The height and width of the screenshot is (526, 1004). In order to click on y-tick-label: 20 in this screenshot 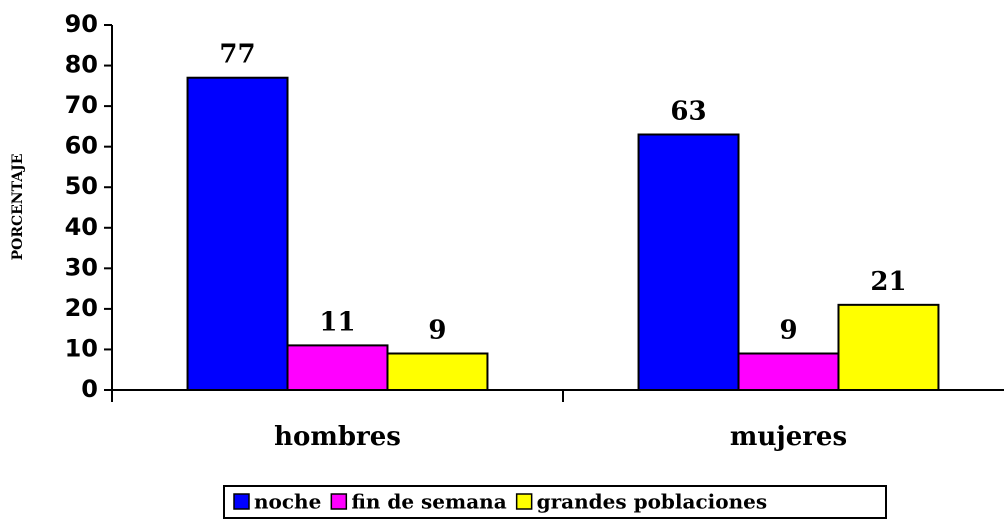, I will do `click(81, 308)`.